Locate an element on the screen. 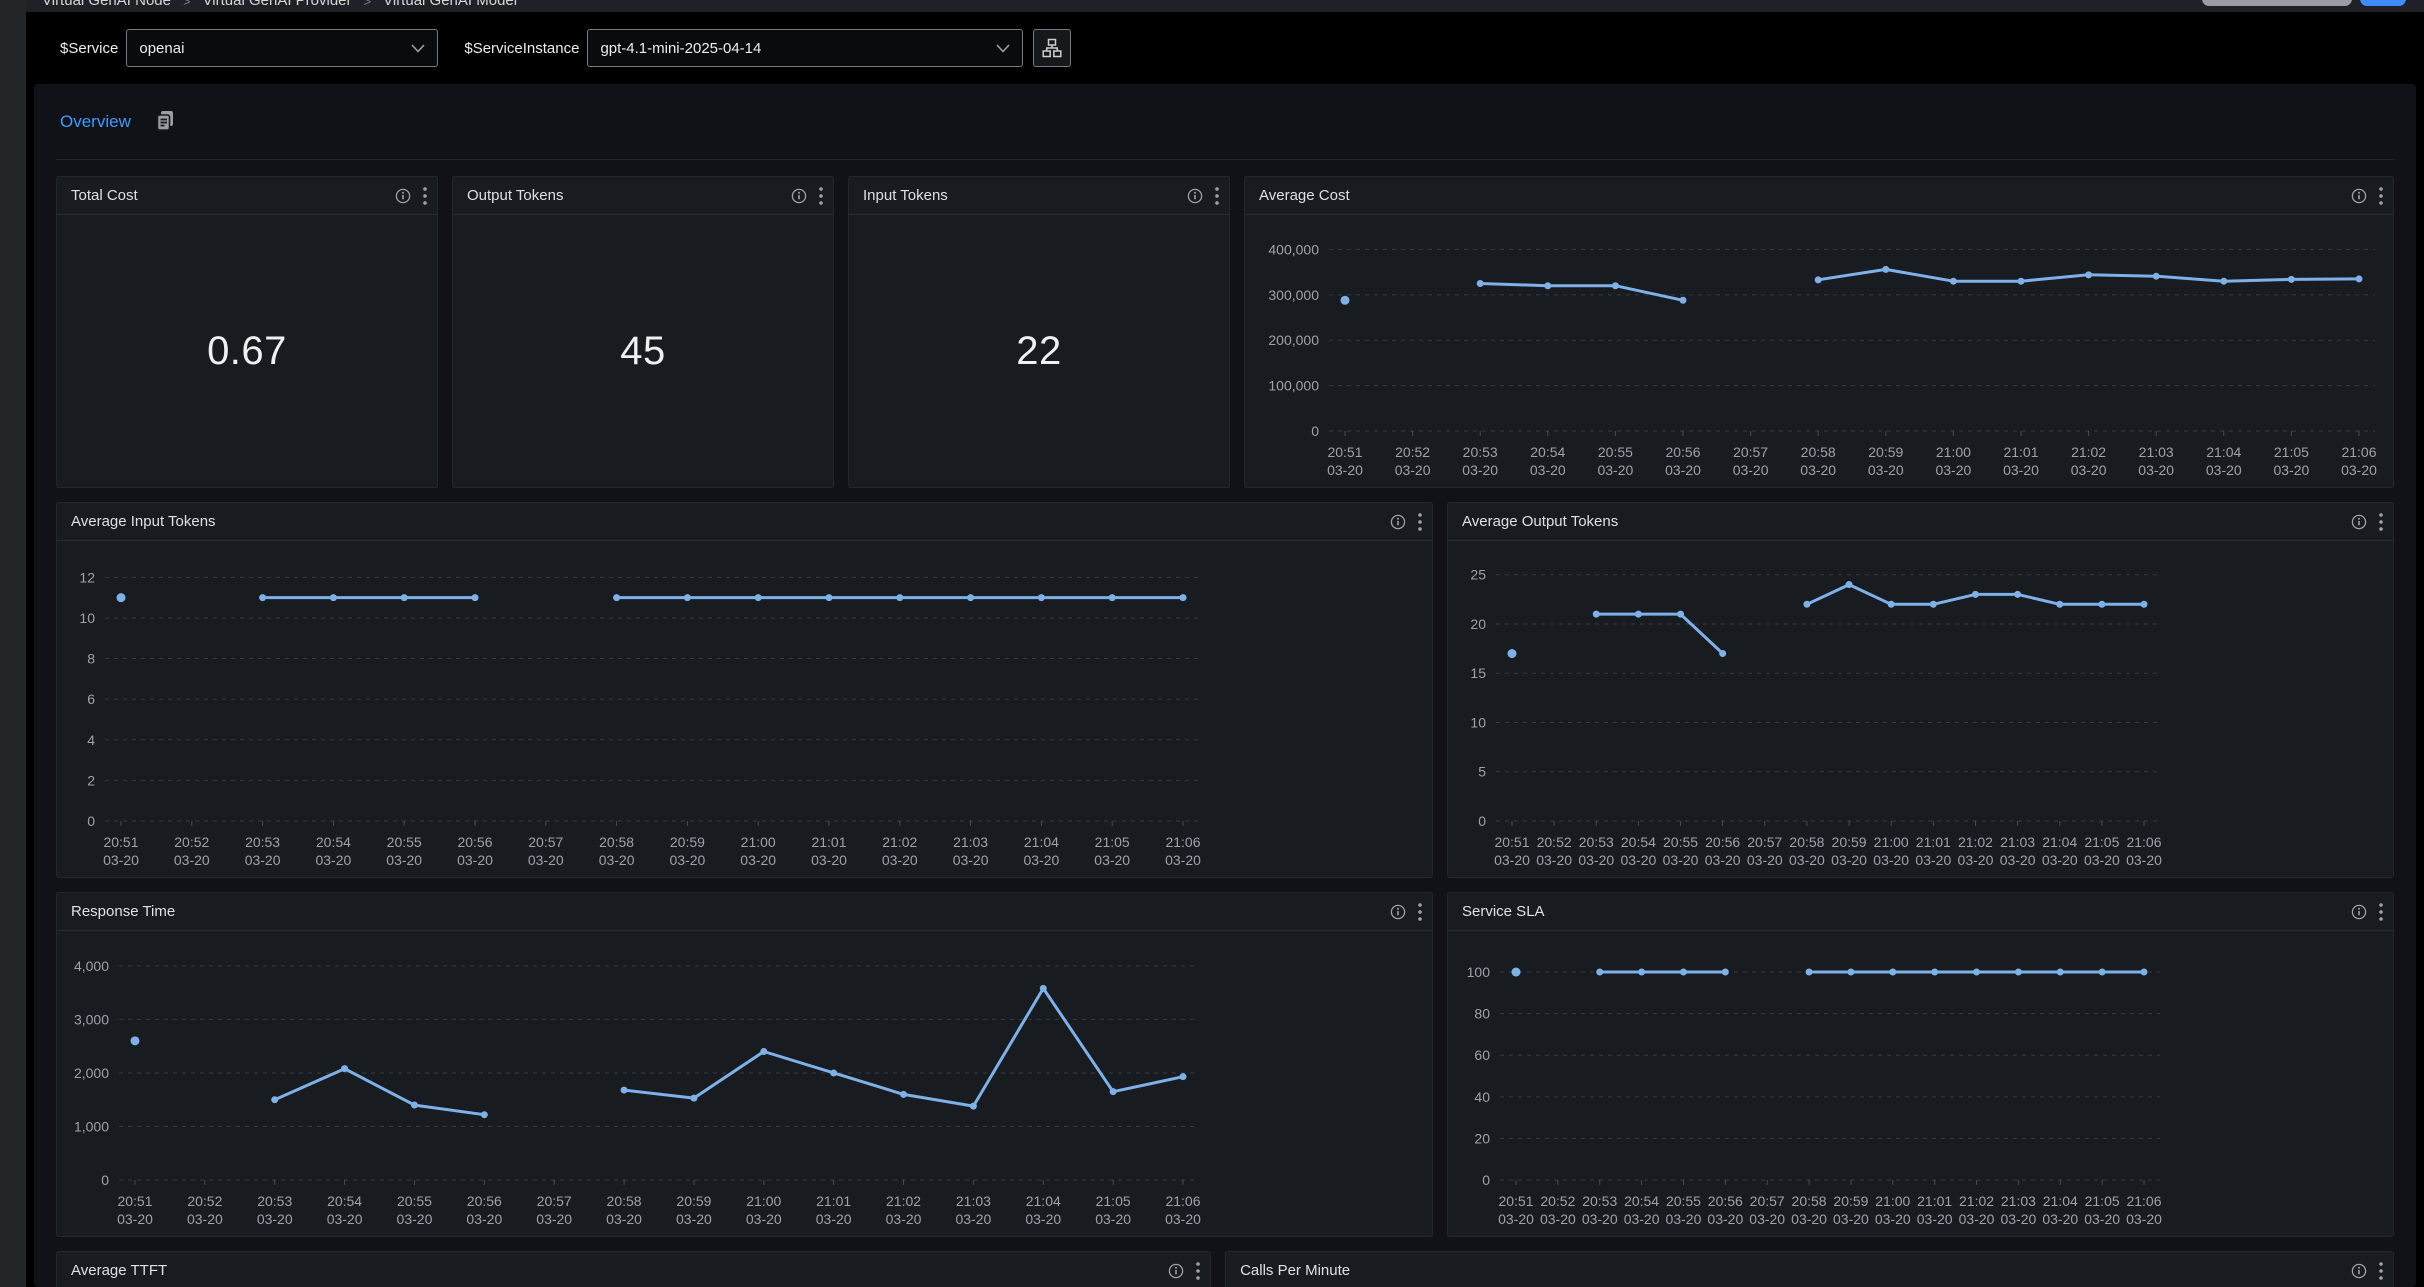 This screenshot has height=1287, width=2424. service-instance-select-value: gpt-4.1-mini-2025-04-14 is located at coordinates (681, 48).